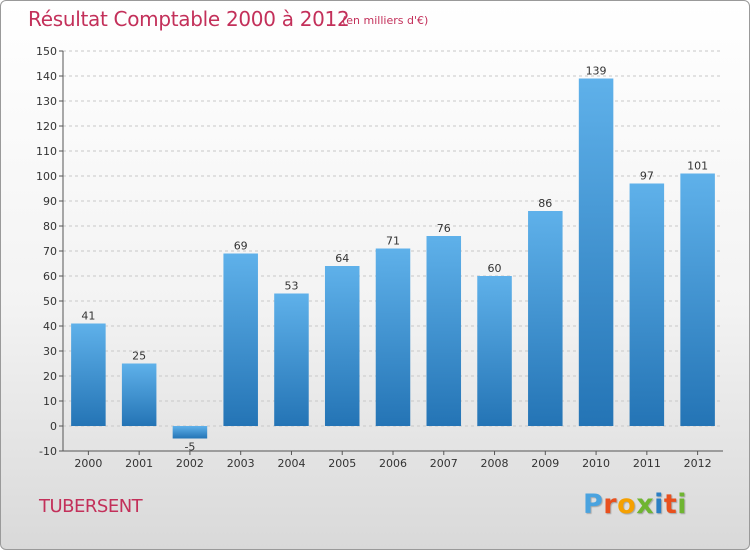  I want to click on y-tick-label: 80, so click(50, 226).